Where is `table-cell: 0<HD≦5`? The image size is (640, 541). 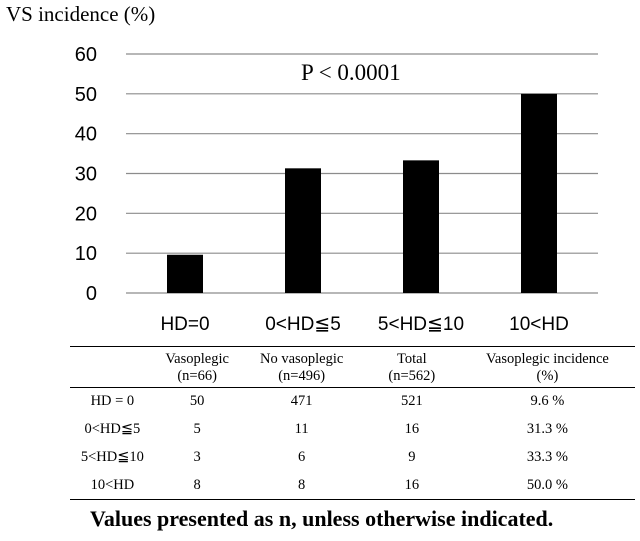
table-cell: 0<HD≦5 is located at coordinates (112, 429).